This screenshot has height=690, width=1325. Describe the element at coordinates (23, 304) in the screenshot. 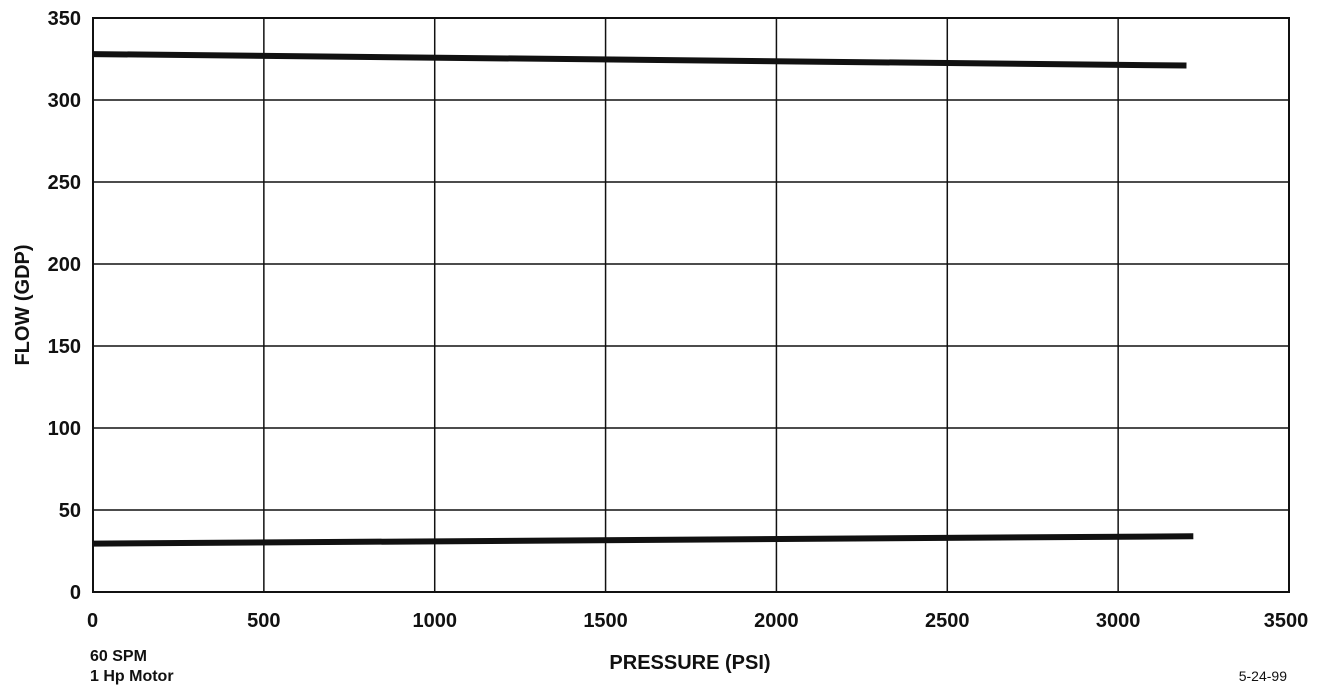

I see `y-axis-label: FLOW (GDP)` at that location.